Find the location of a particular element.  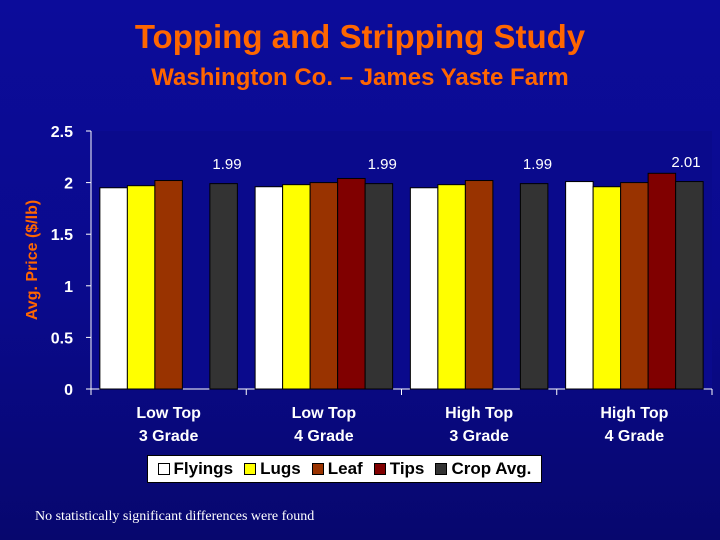

y-tick-label: 2 is located at coordinates (68, 184).